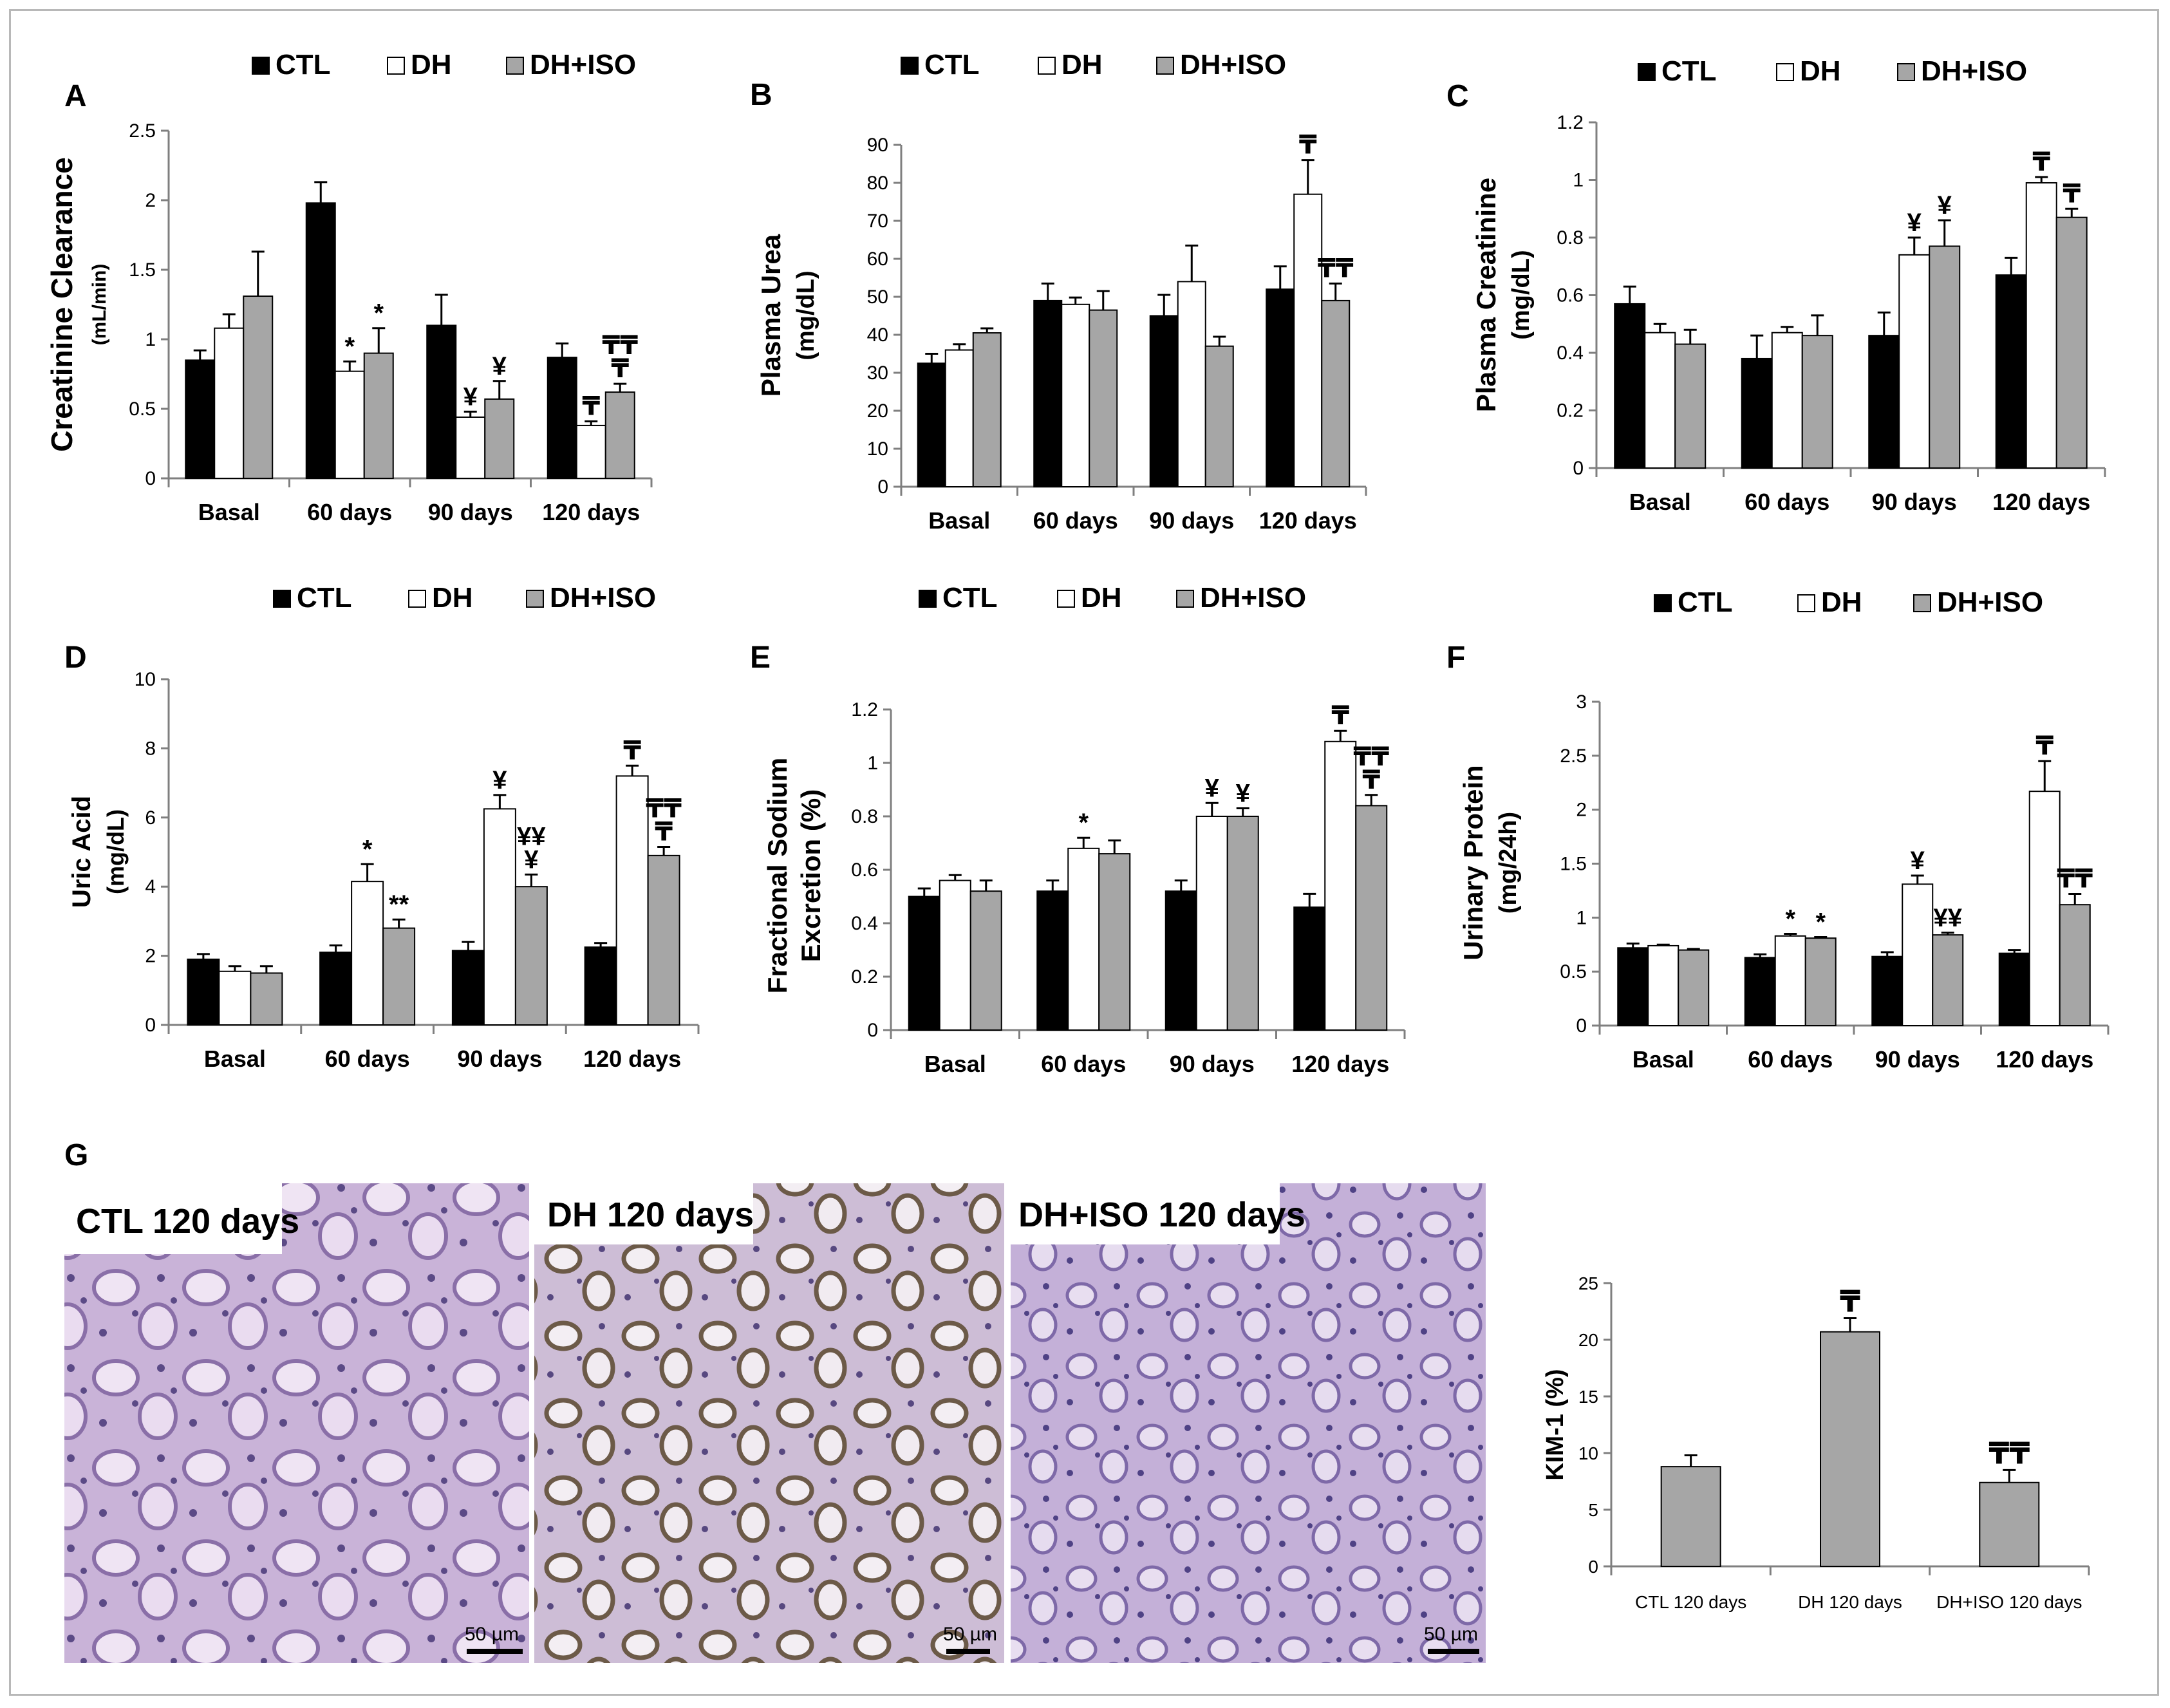 Image resolution: width=2170 pixels, height=1708 pixels. What do you see at coordinates (1082, 64) in the screenshot?
I see `legend-label-dh-b: DH` at bounding box center [1082, 64].